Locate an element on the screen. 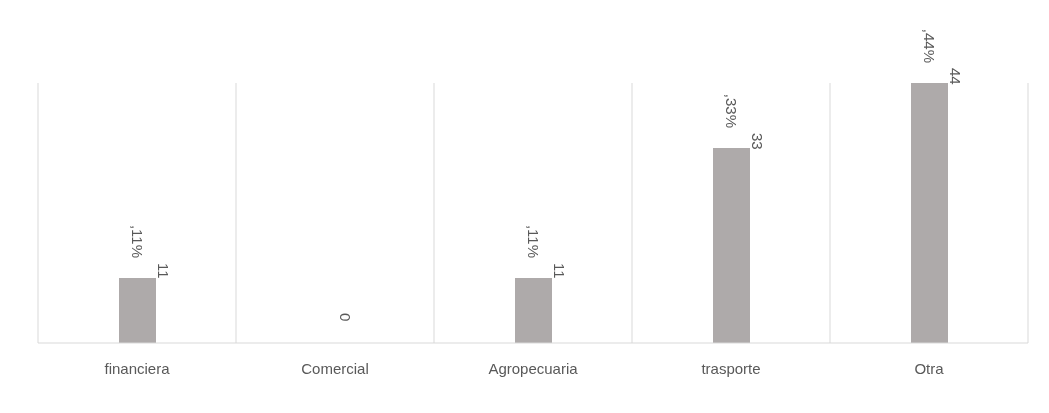 The height and width of the screenshot is (413, 1049). annotation: ,33% is located at coordinates (731, 110).